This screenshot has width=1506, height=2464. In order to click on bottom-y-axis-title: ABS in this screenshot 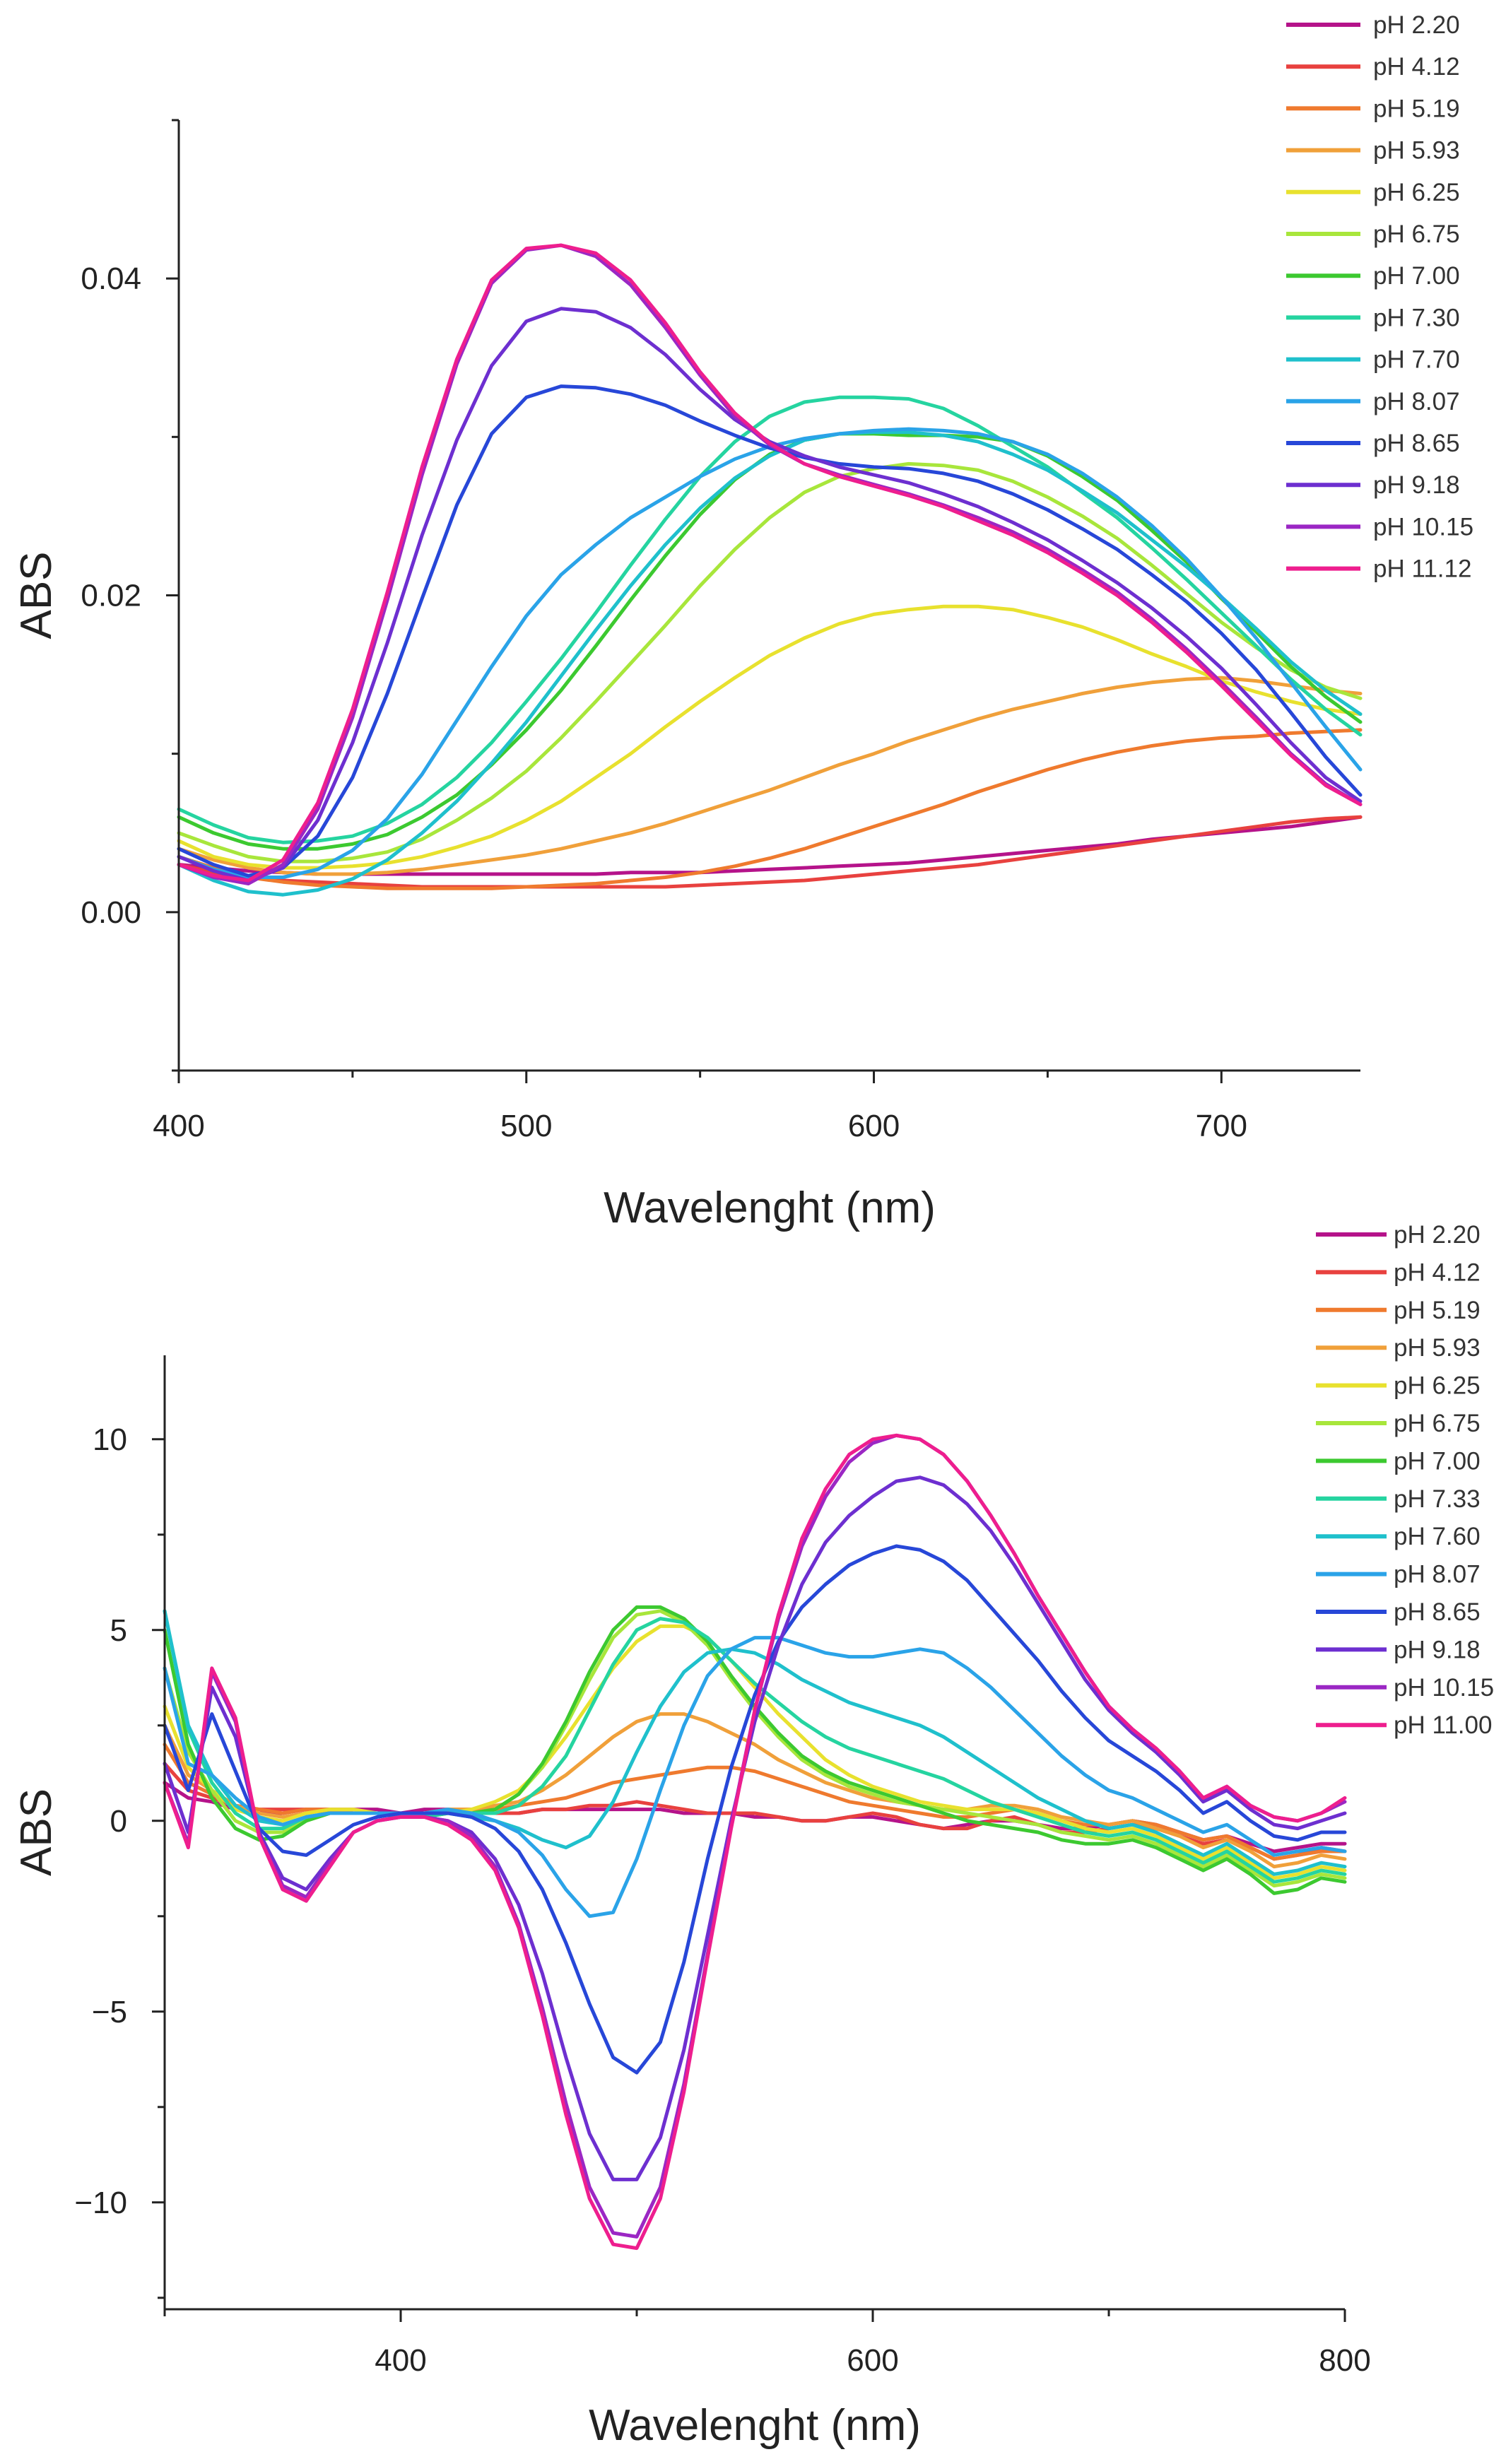, I will do `click(36, 1832)`.